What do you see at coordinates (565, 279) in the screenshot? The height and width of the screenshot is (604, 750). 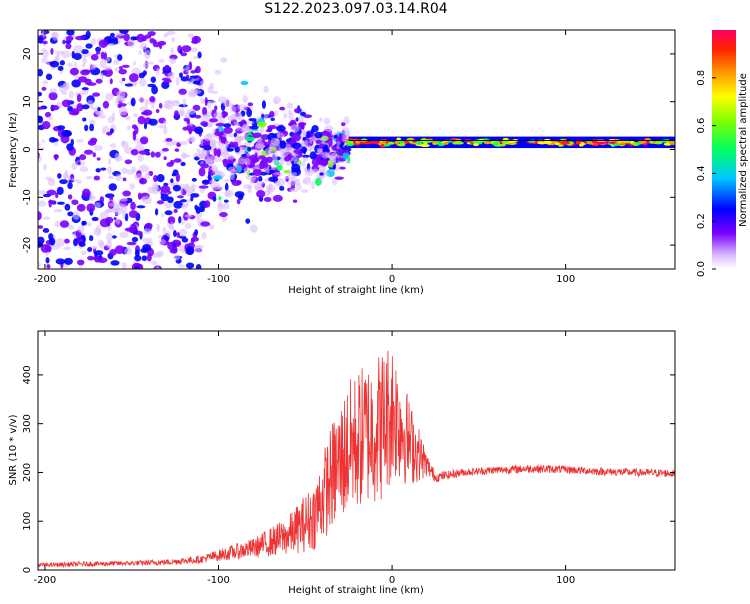 I see `spectrogram-x-tick-label: 100` at bounding box center [565, 279].